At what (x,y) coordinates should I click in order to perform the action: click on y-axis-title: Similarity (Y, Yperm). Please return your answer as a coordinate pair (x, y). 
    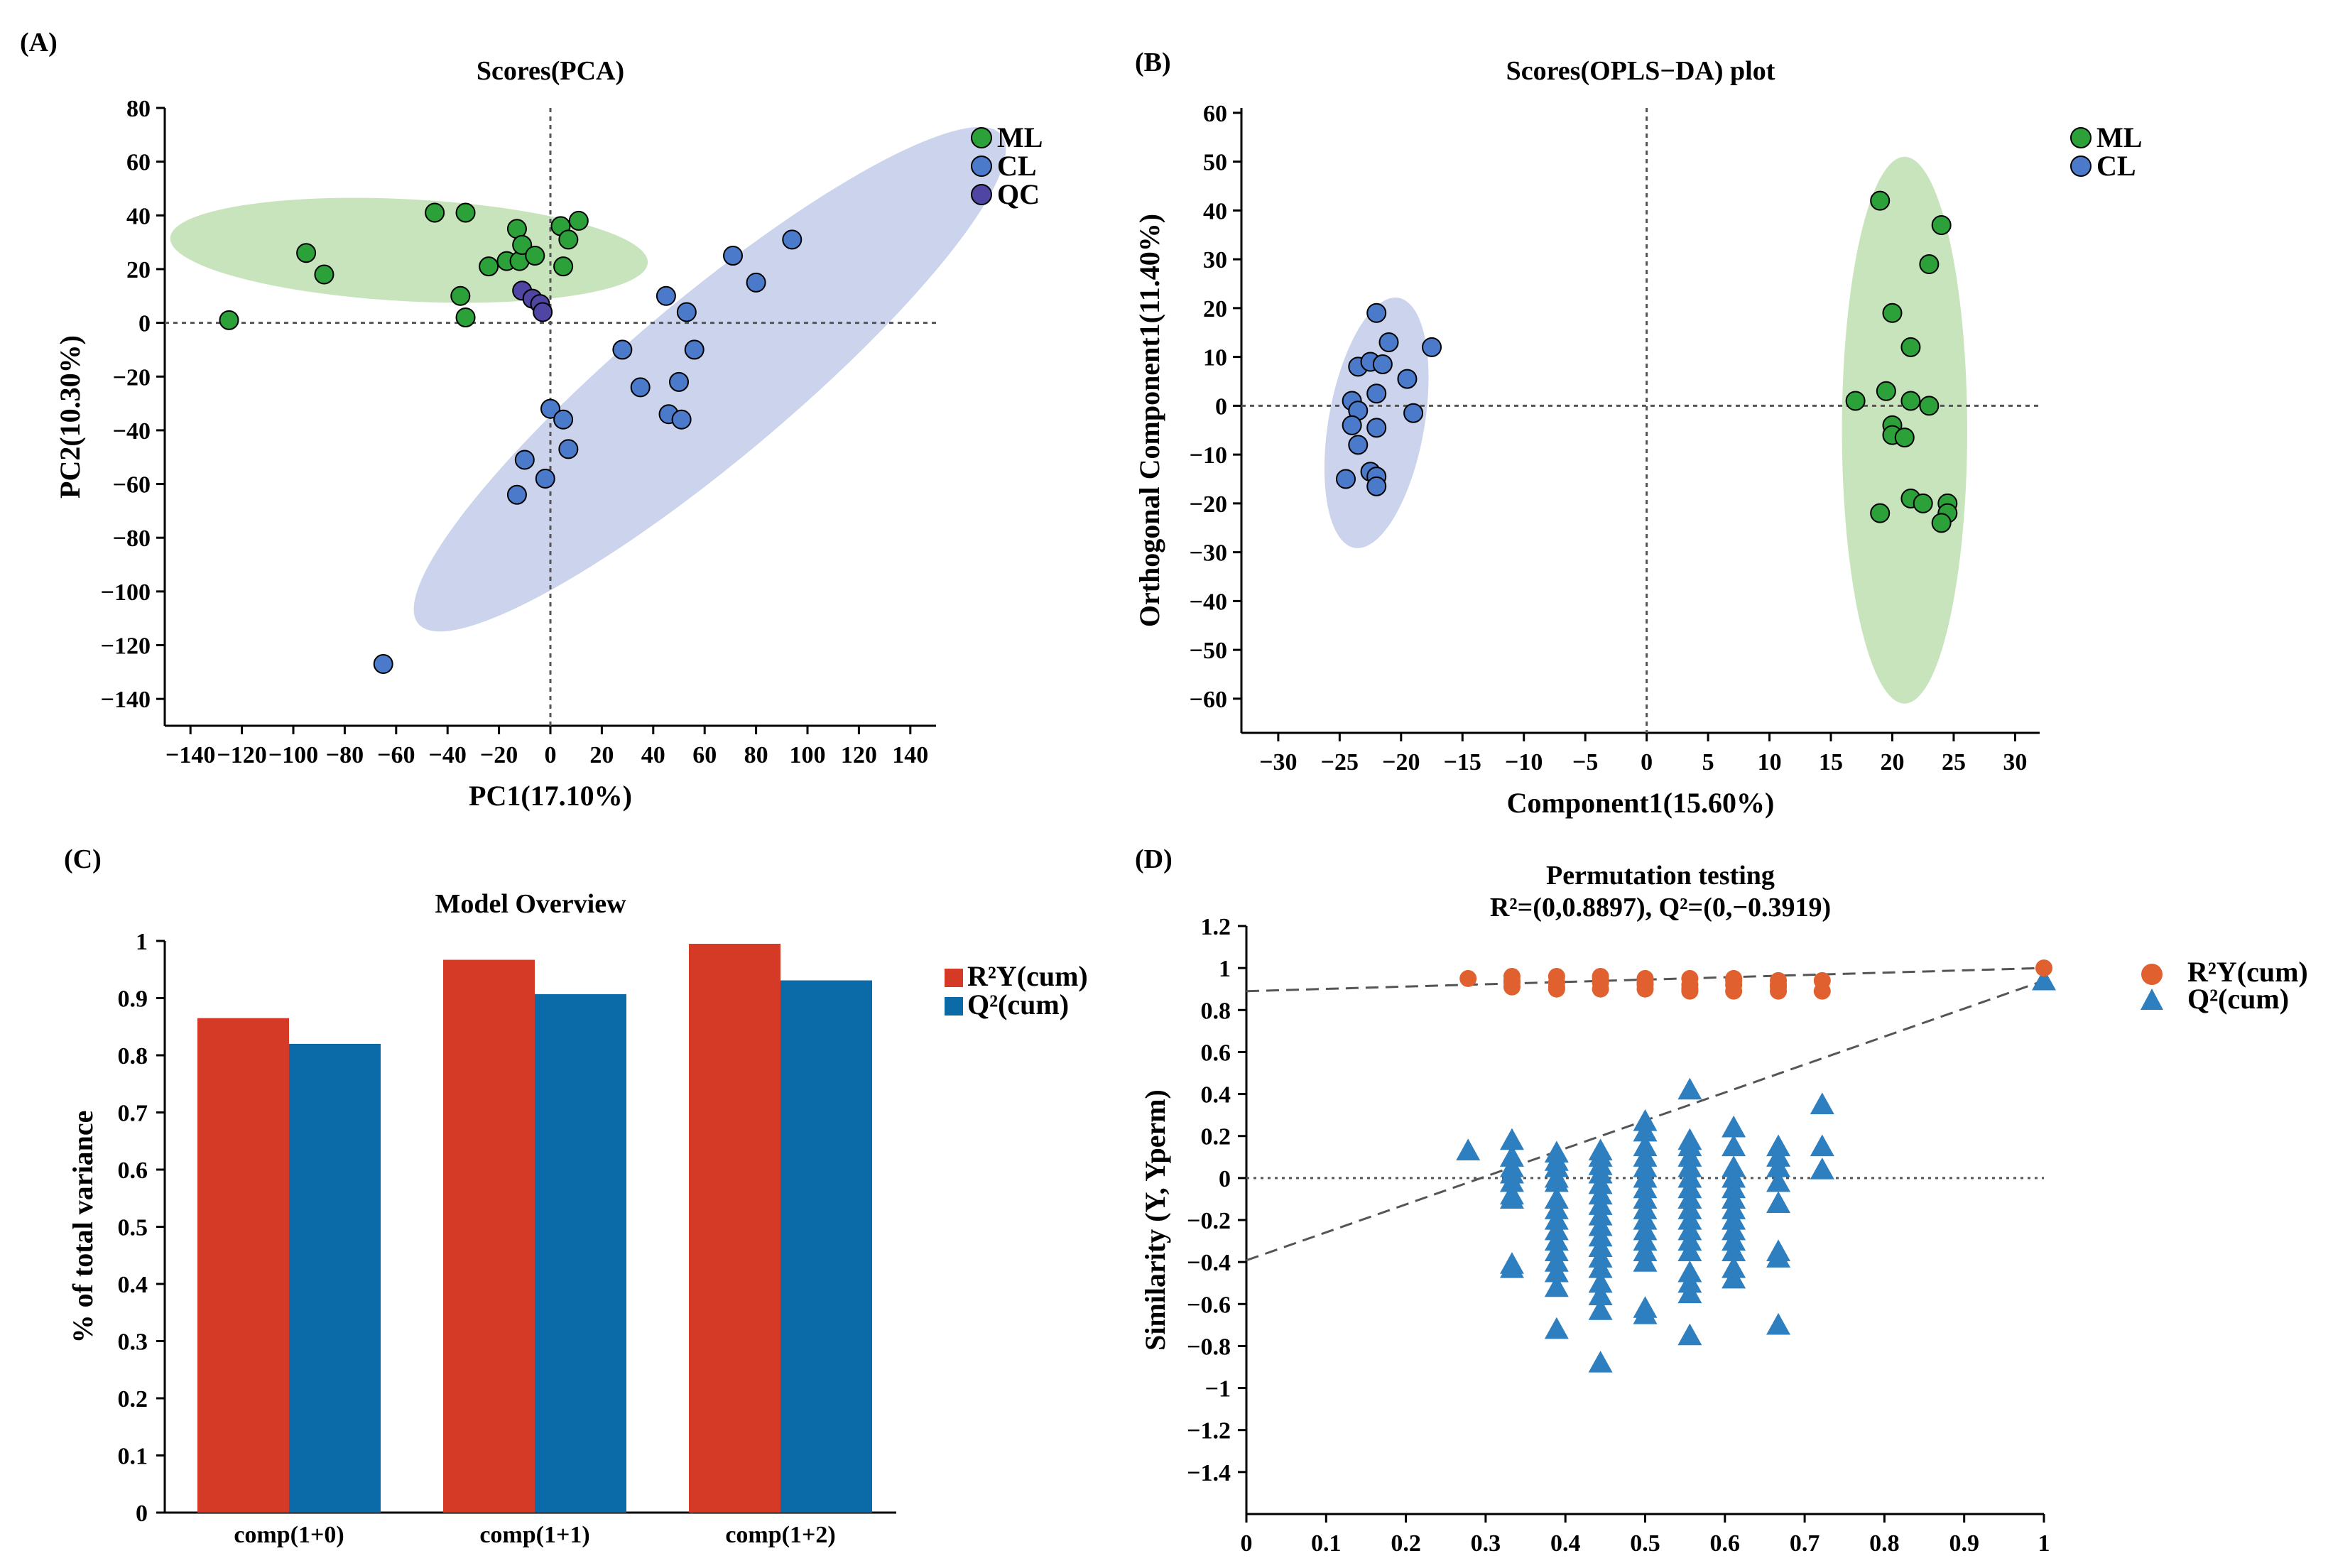
    Looking at the image, I should click on (1155, 1220).